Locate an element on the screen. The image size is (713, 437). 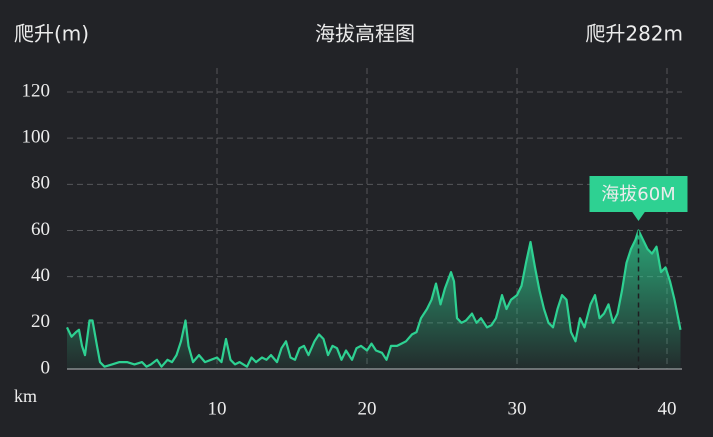
x-axis-label: km is located at coordinates (25, 396).